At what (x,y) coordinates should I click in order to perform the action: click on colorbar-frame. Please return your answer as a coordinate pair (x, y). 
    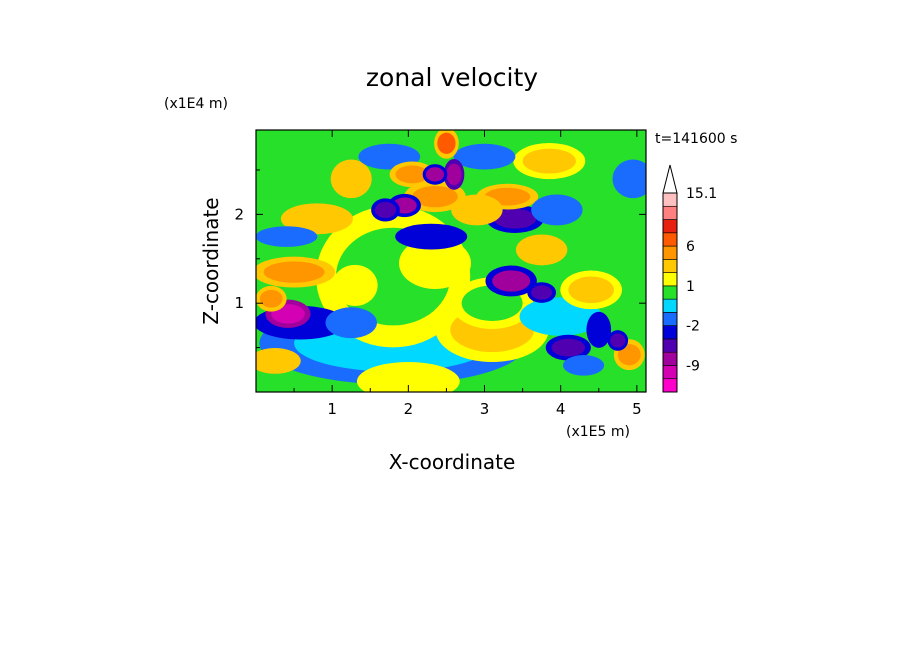
    Looking at the image, I should click on (670, 292).